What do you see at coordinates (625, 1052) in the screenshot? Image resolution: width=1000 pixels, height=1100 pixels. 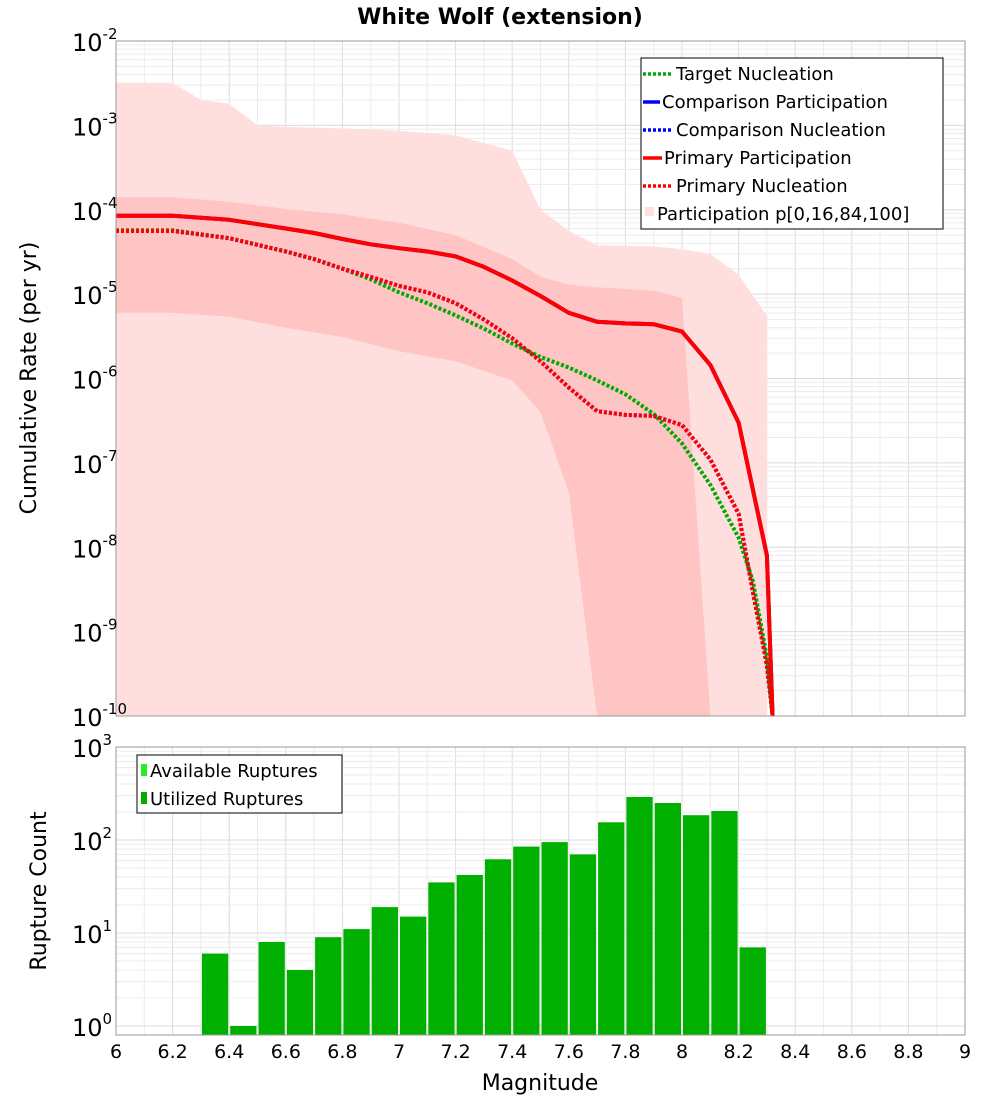 I see `x-tick-label: 7.8` at bounding box center [625, 1052].